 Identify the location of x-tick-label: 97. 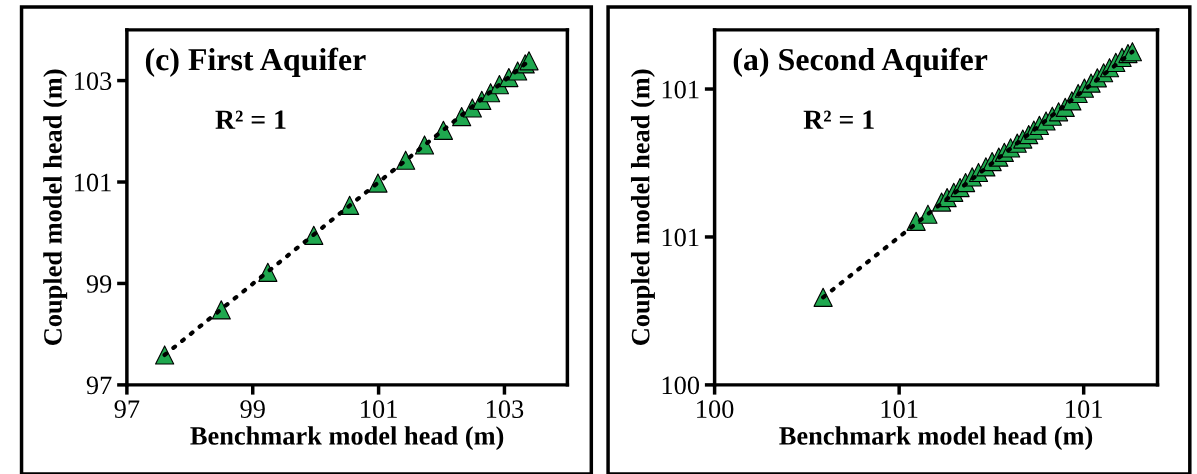
(127, 409).